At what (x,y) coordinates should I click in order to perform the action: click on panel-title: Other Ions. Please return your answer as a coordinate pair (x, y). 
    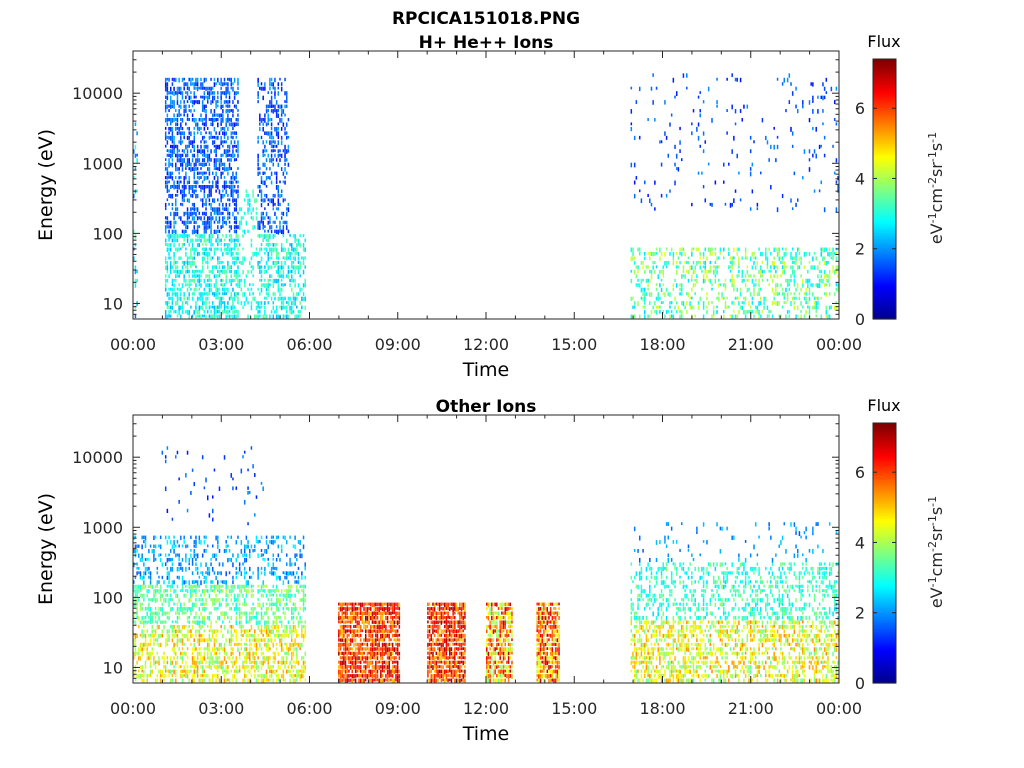
    Looking at the image, I should click on (486, 407).